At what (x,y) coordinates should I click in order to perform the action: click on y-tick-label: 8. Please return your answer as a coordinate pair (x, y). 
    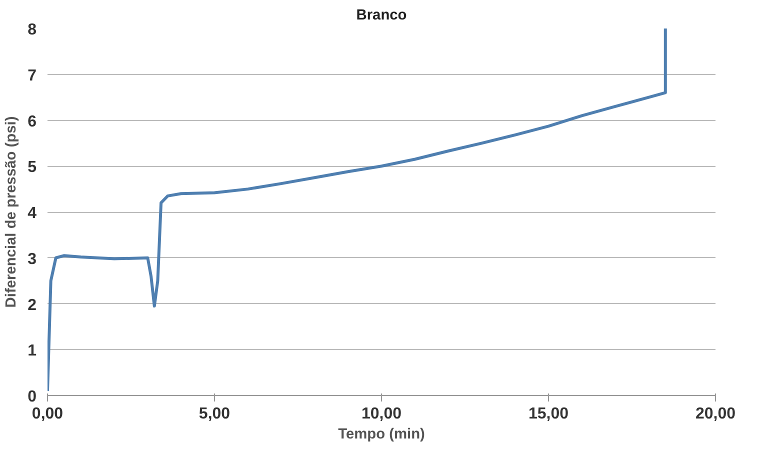
    Looking at the image, I should click on (32, 30).